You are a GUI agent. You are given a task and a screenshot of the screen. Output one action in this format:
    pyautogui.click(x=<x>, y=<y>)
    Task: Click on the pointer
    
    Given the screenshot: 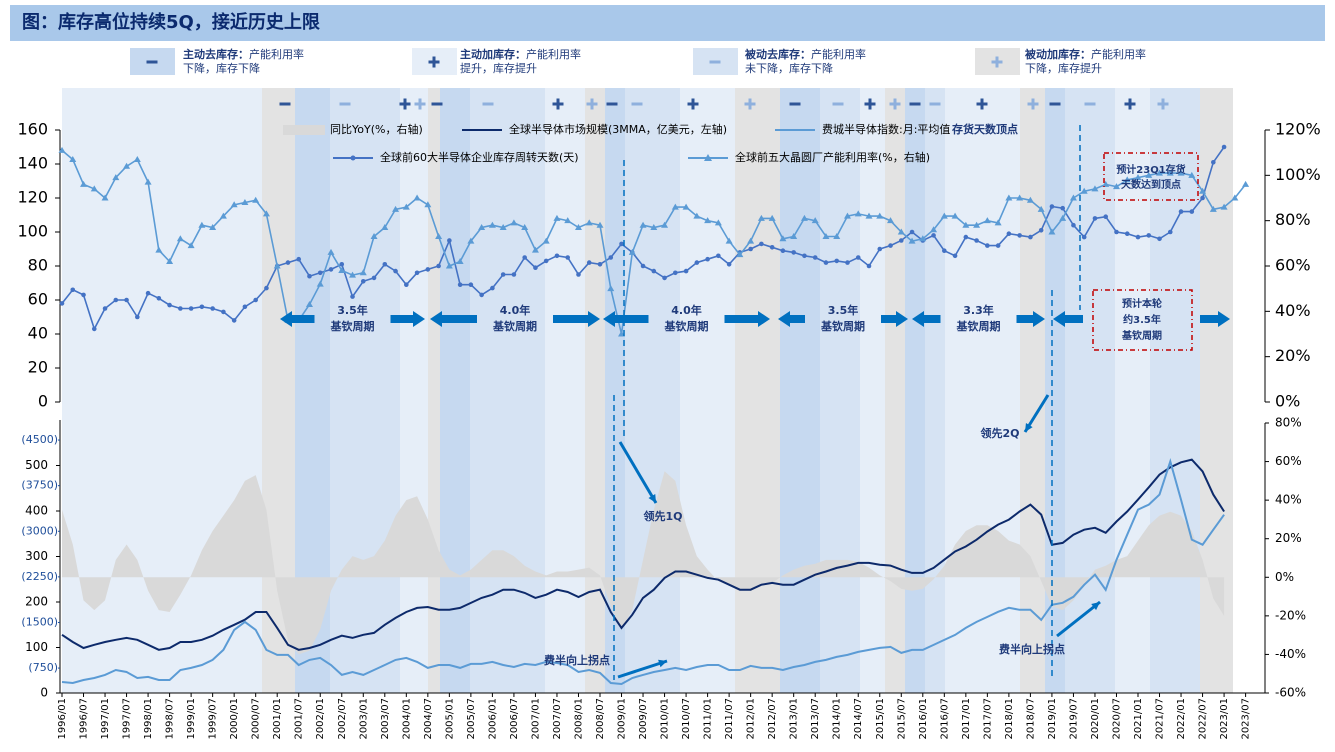 What is the action you would take?
    pyautogui.click(x=1078, y=619)
    